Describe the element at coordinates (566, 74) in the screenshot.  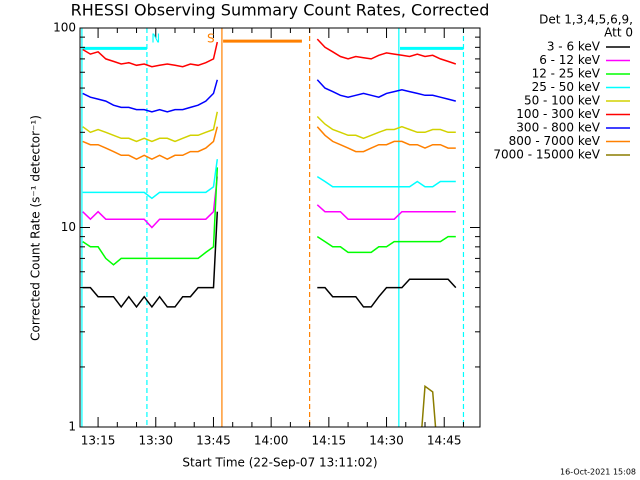
I see `legend-label: 12 - 25 keV` at that location.